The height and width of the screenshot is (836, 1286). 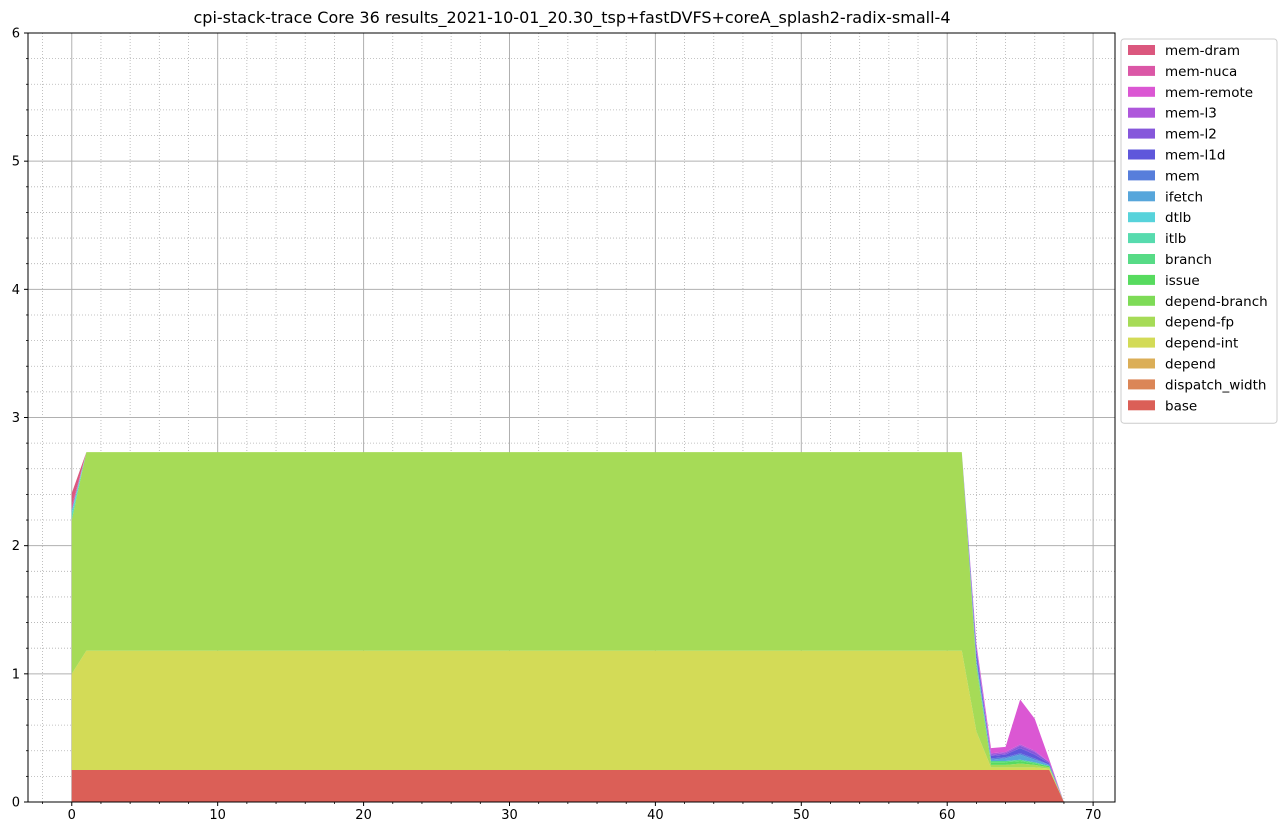 What do you see at coordinates (1141, 384) in the screenshot?
I see `legend-swatch-dispatch_width` at bounding box center [1141, 384].